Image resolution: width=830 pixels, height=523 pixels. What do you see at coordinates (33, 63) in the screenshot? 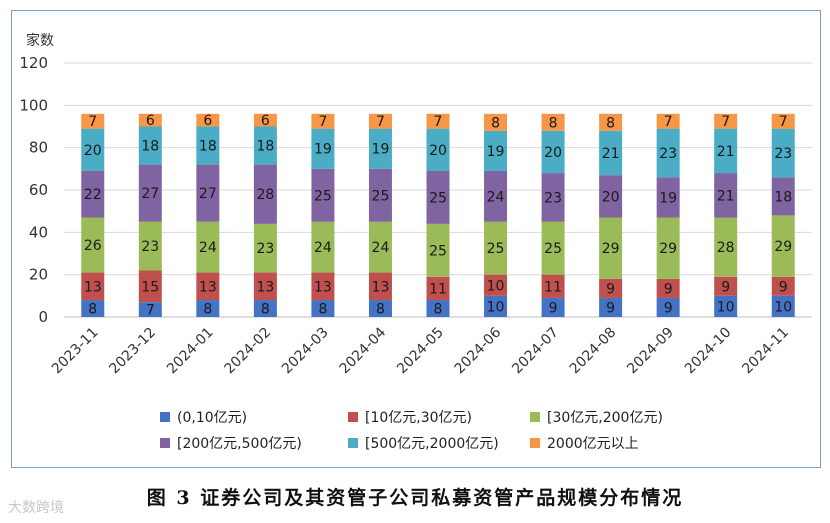
I see `y-tick-label: 120` at bounding box center [33, 63].